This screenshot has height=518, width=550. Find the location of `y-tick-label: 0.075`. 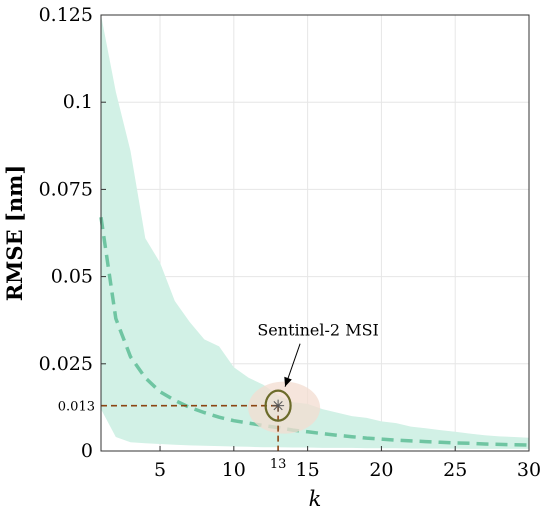

y-tick-label: 0.075 is located at coordinates (66, 189).